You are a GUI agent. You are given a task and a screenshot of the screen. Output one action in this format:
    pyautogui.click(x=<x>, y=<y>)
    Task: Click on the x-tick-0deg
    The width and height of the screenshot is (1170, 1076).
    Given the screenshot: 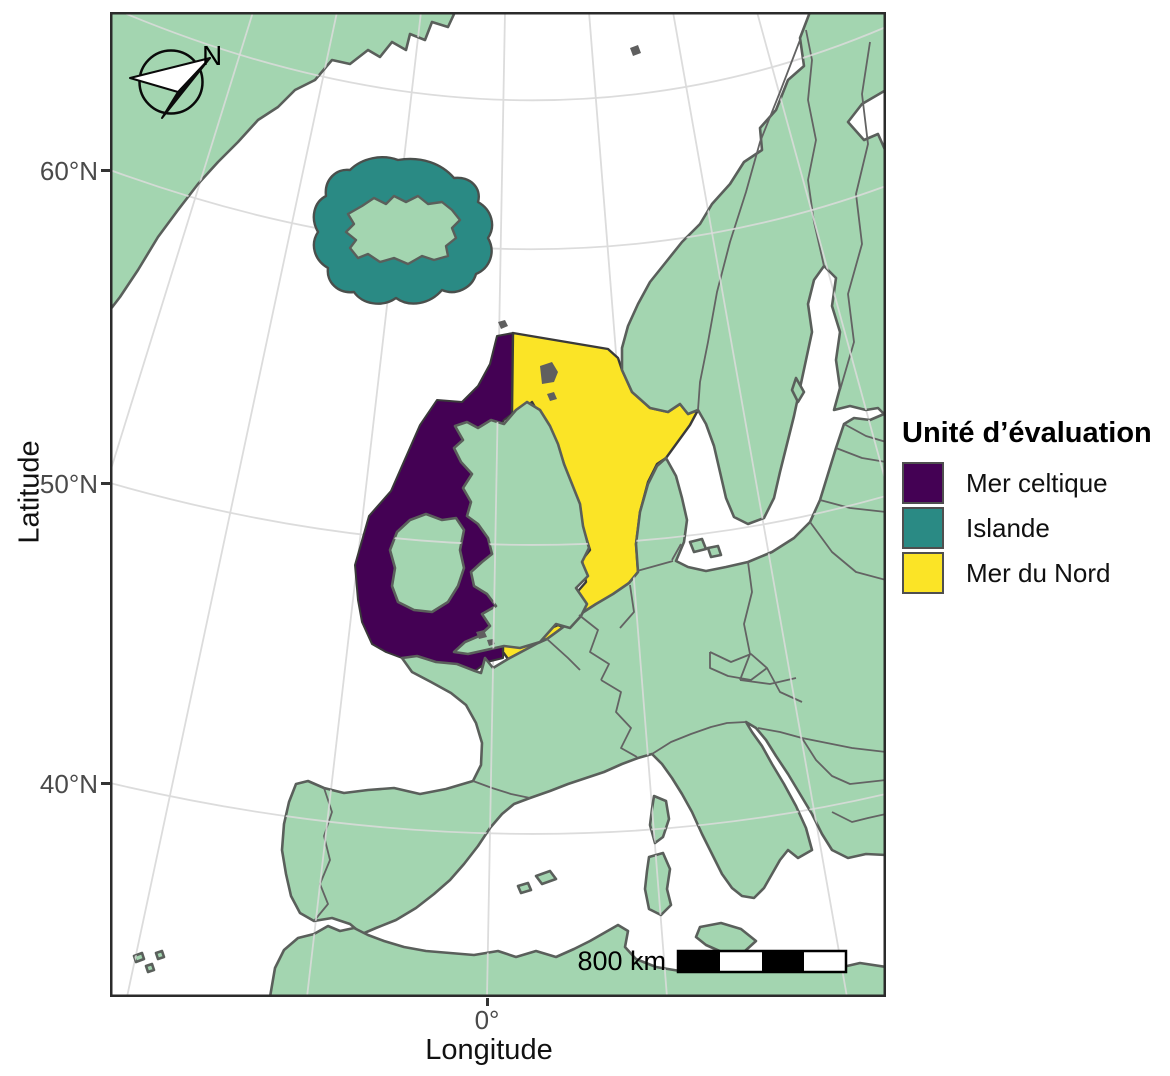 What is the action you would take?
    pyautogui.click(x=487, y=1002)
    